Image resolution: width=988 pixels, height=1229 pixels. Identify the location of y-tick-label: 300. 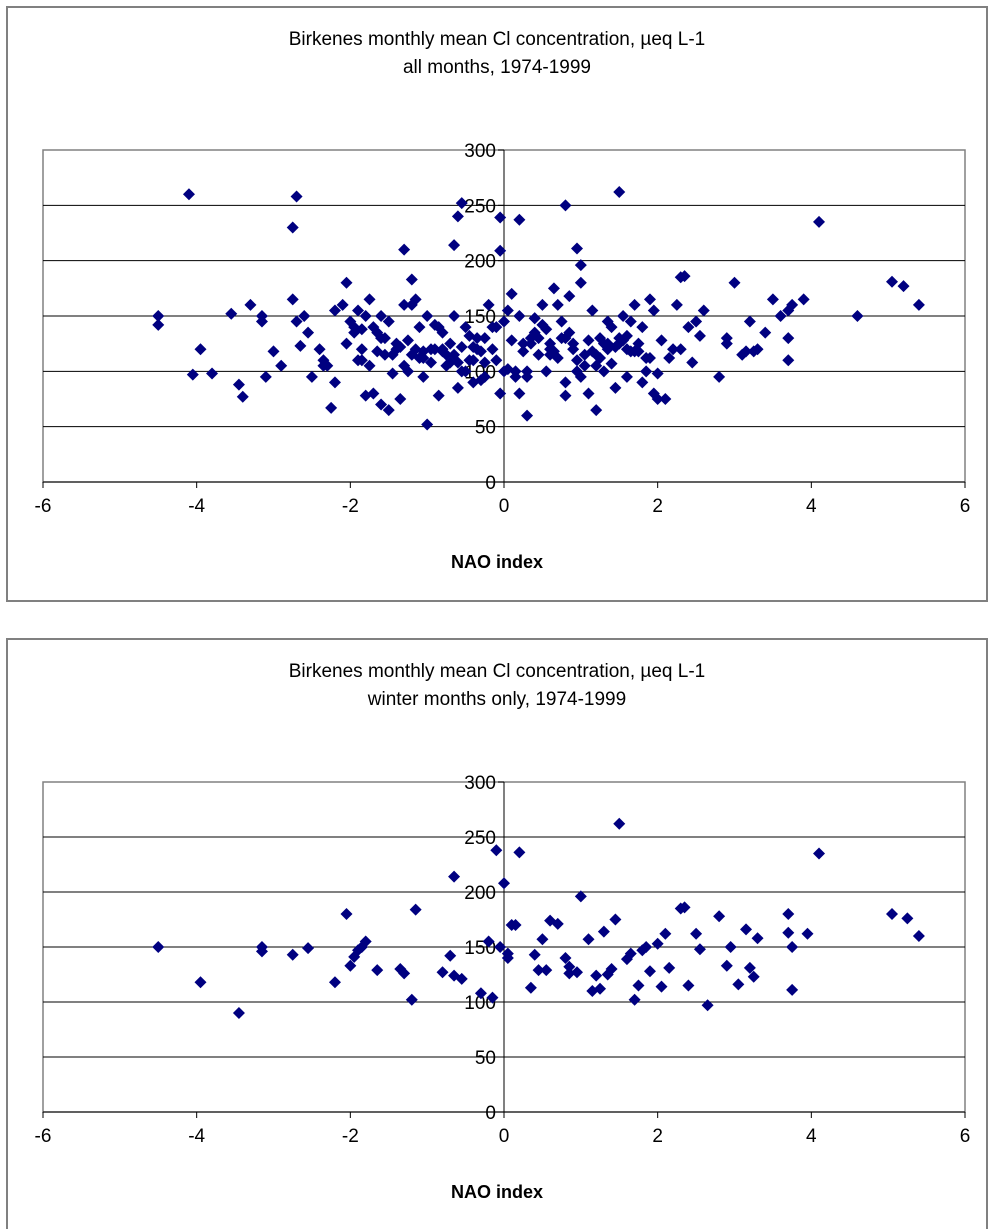
(480, 151).